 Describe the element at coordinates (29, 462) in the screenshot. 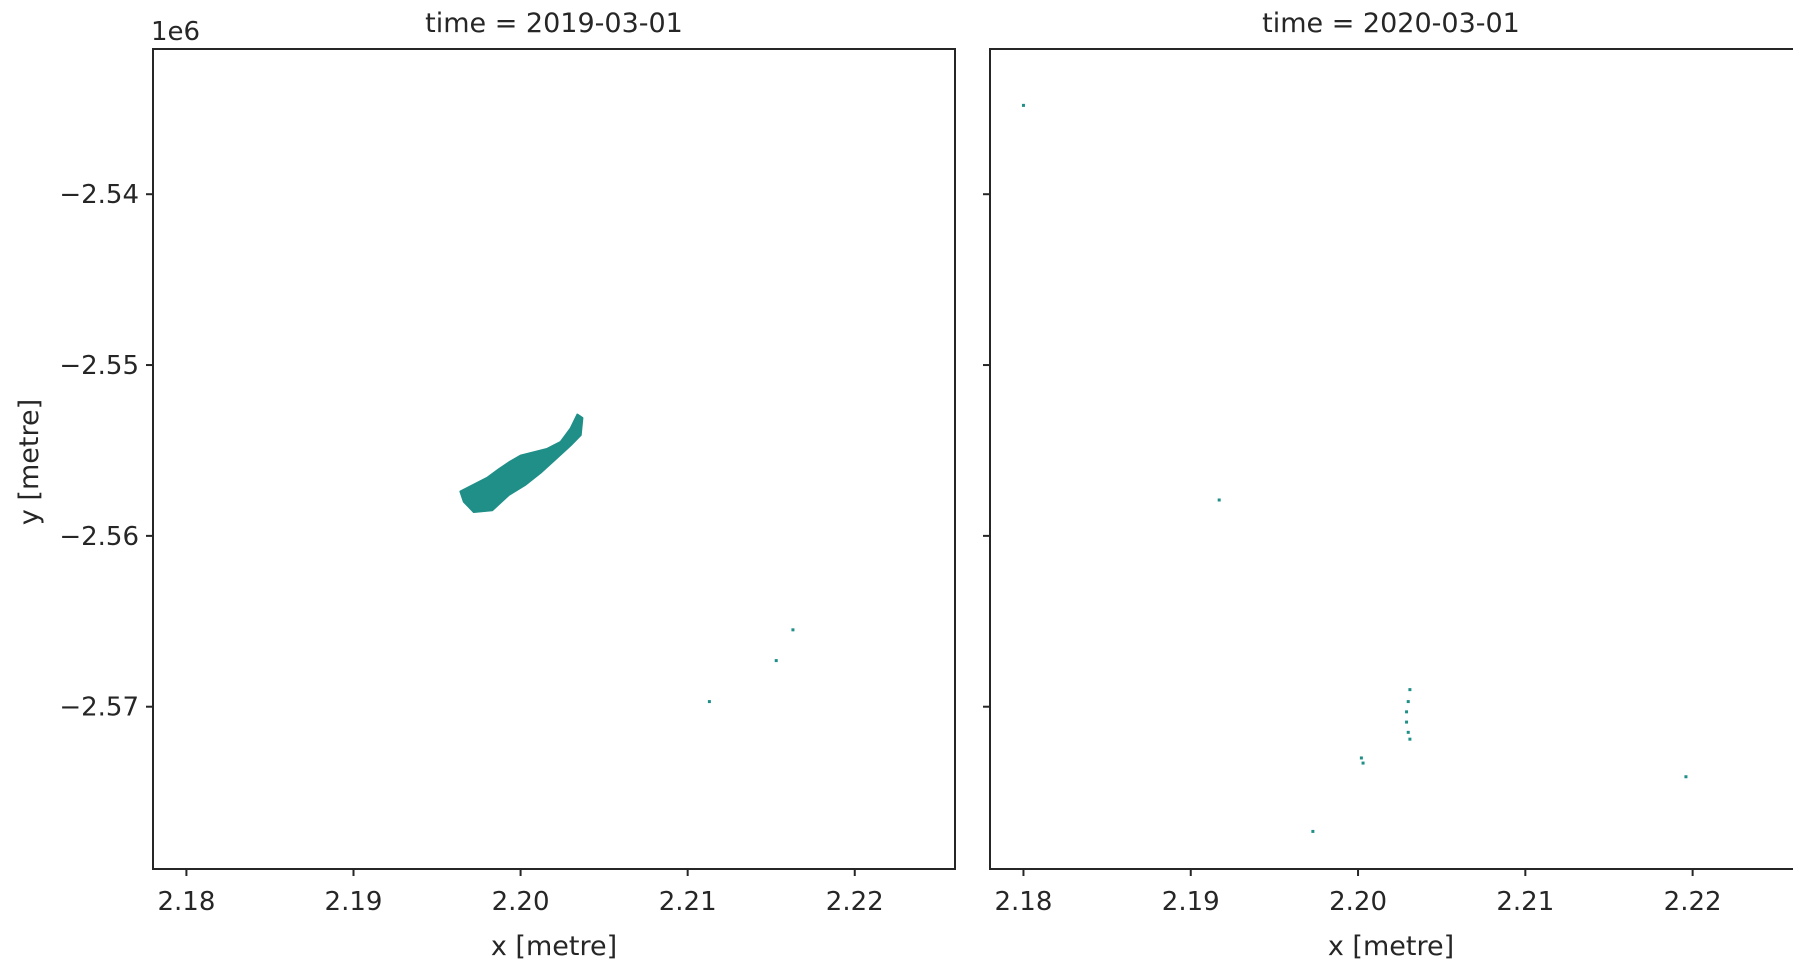

I see `y-axis-label: y [metre]` at that location.